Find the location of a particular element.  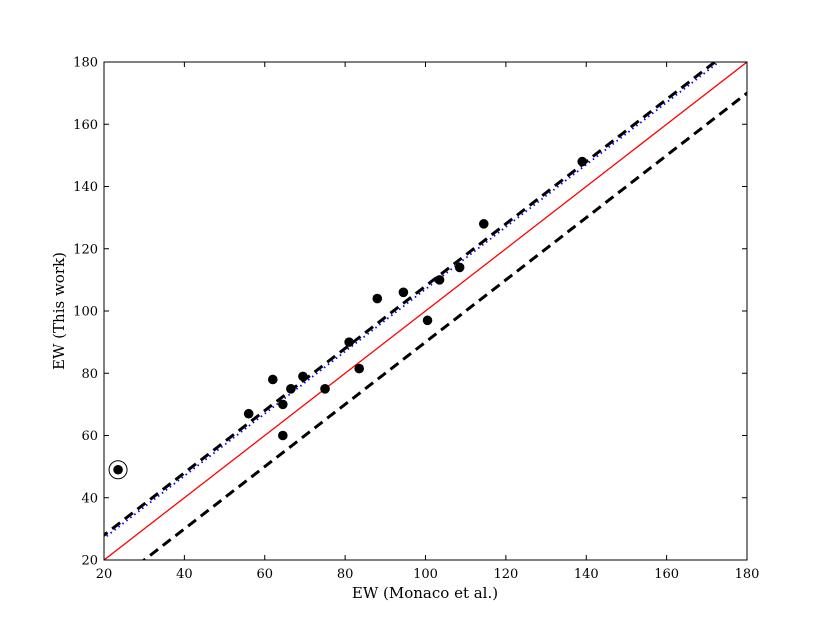

y-tick-label: 120 is located at coordinates (85, 249).